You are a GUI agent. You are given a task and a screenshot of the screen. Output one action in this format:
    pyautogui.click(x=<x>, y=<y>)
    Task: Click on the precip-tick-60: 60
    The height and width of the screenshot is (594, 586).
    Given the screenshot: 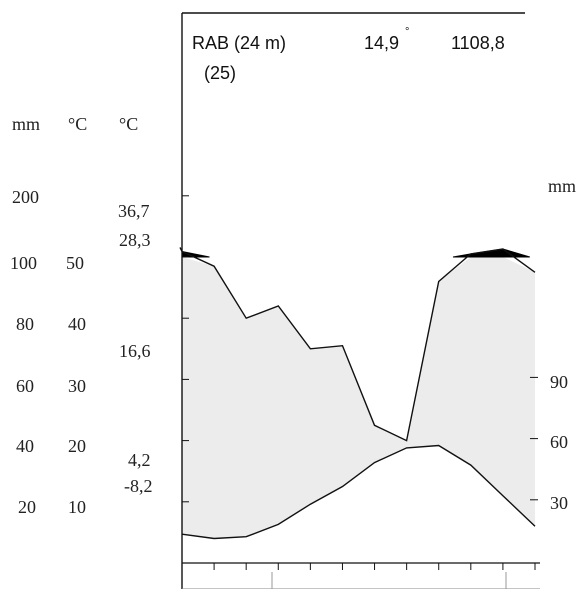 What is the action you would take?
    pyautogui.click(x=25, y=386)
    